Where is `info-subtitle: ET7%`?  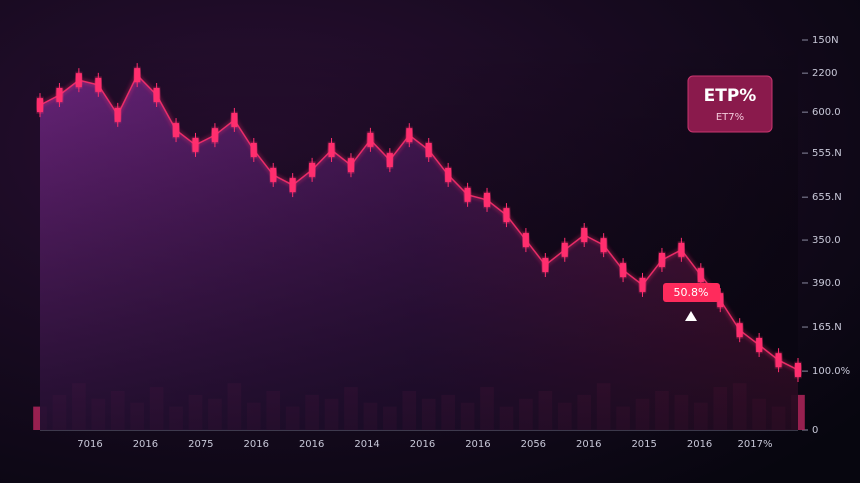
info-subtitle: ET7% is located at coordinates (730, 117).